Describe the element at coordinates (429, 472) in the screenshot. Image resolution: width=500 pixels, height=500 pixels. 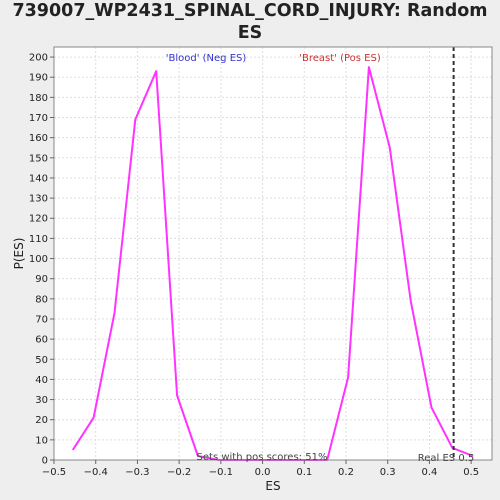
I see `x-tick-label: 0.4` at that location.